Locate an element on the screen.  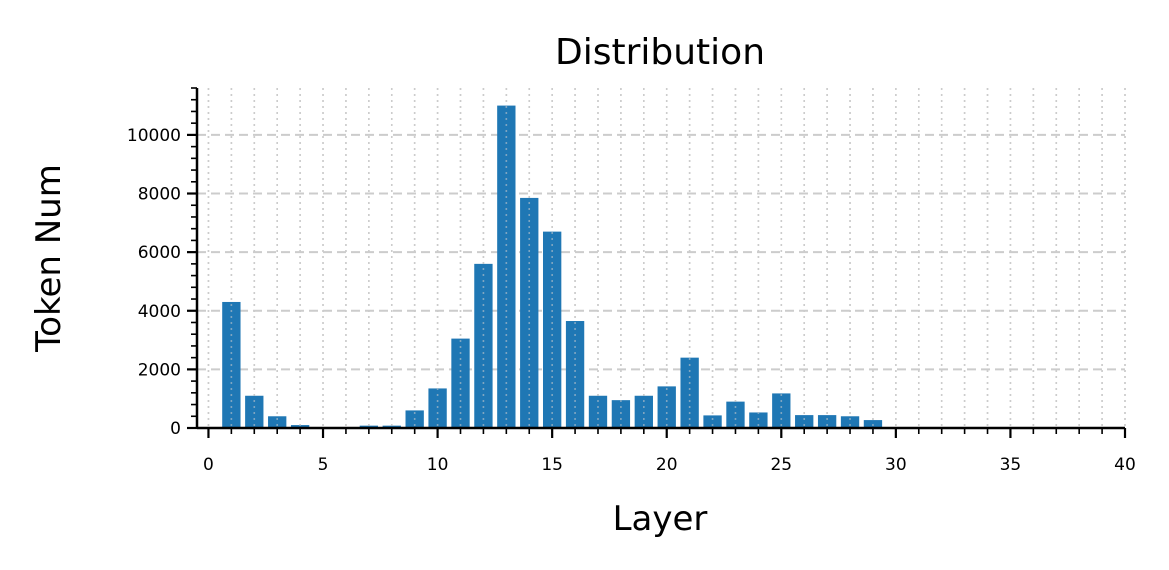
y-tick-label: 6000 is located at coordinates (159, 253).